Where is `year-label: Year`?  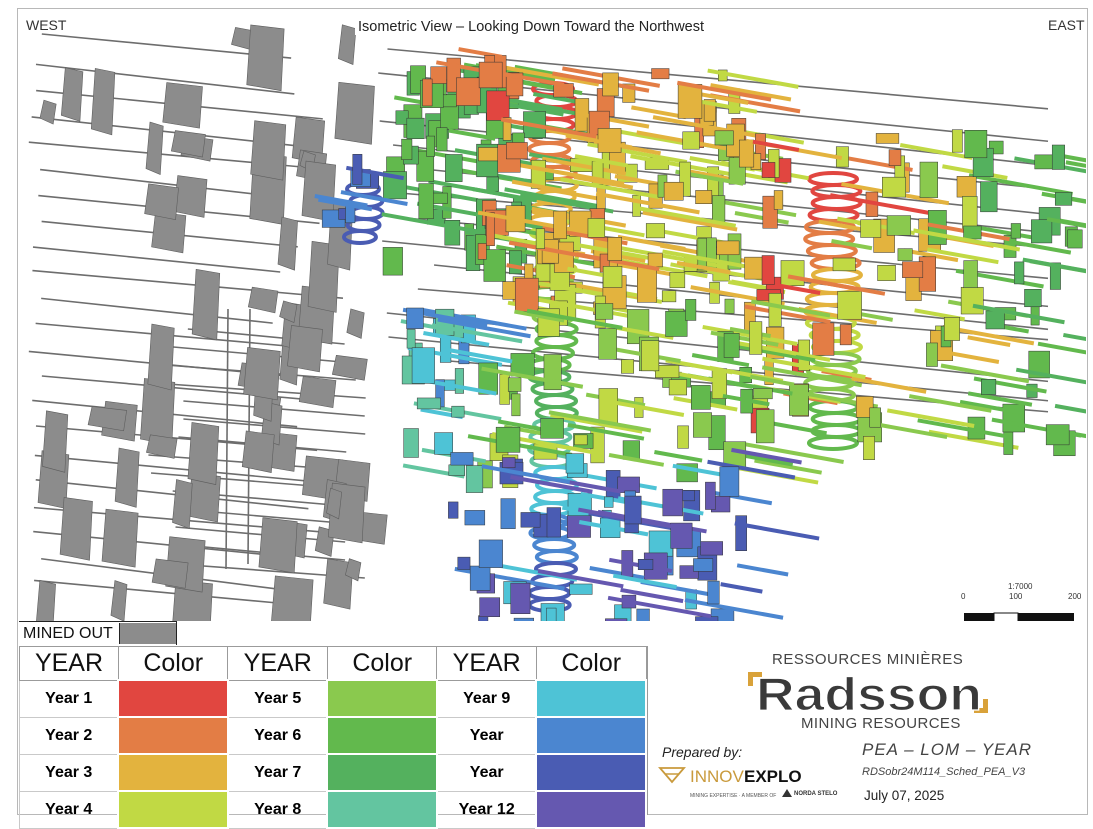 year-label: Year is located at coordinates (486, 735).